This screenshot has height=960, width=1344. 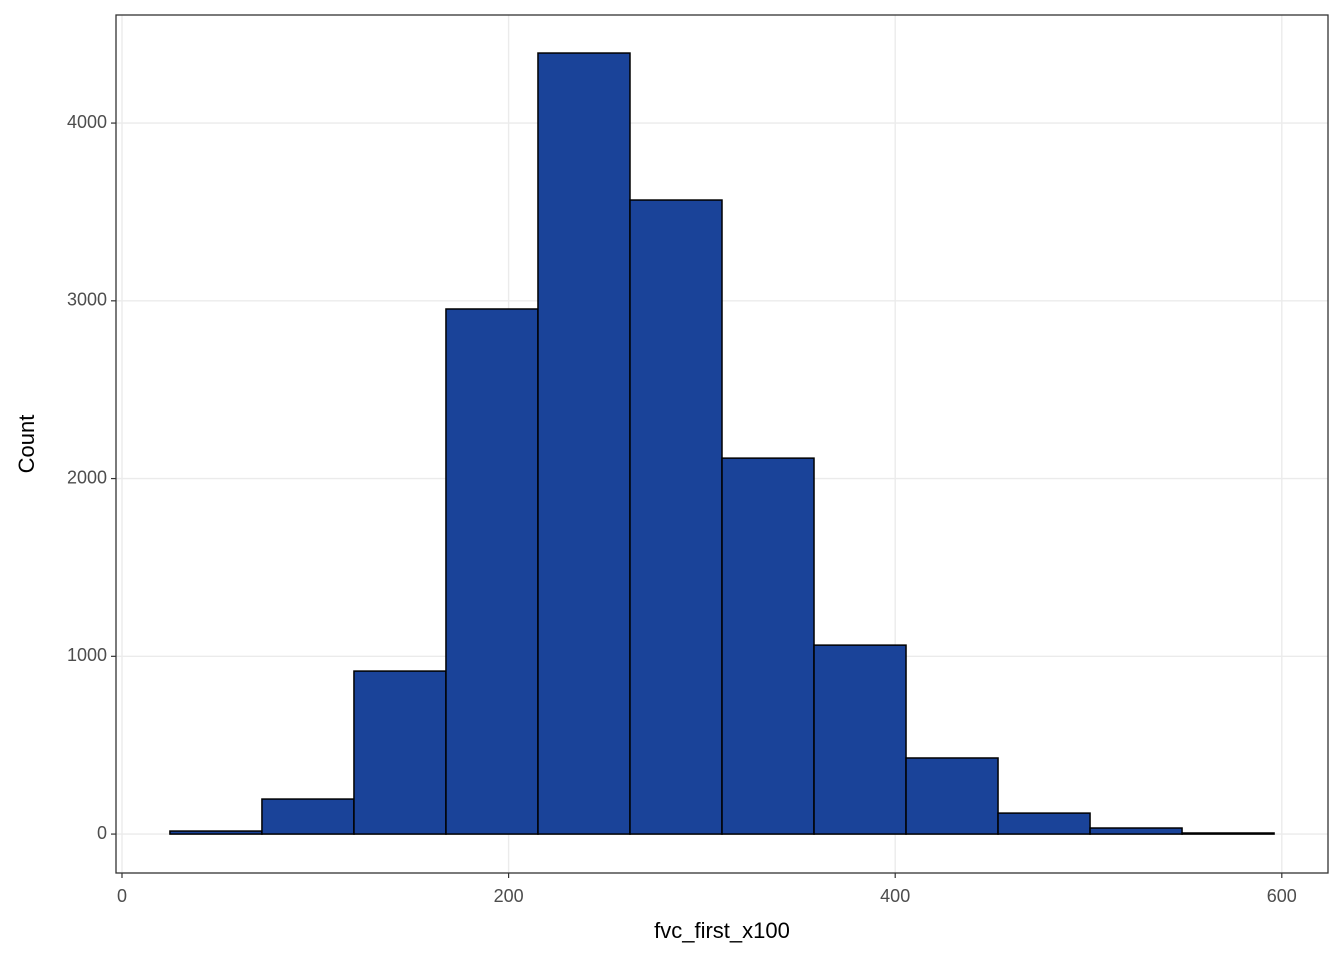 I want to click on y-tick-label: 0, so click(x=102, y=833).